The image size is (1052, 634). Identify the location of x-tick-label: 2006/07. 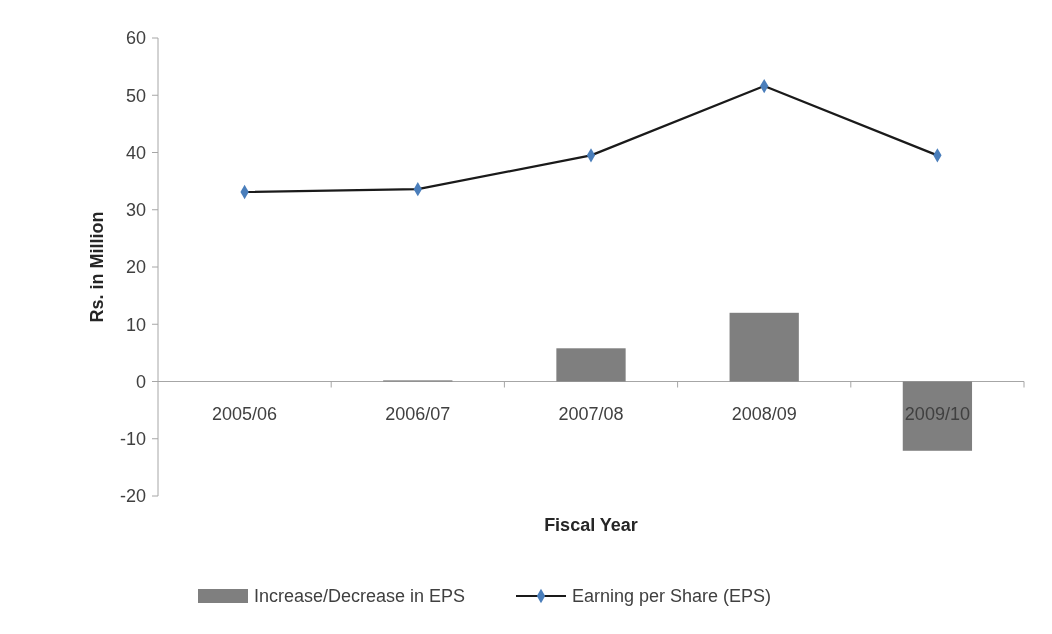
(418, 413).